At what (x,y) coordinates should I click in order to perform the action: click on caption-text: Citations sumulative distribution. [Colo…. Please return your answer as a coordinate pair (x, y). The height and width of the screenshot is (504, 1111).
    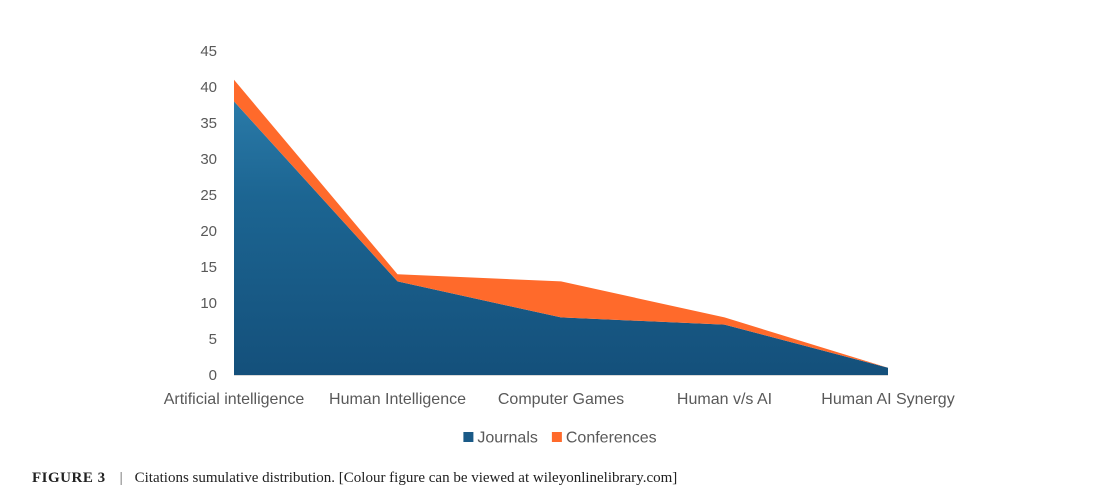
    Looking at the image, I should click on (406, 478).